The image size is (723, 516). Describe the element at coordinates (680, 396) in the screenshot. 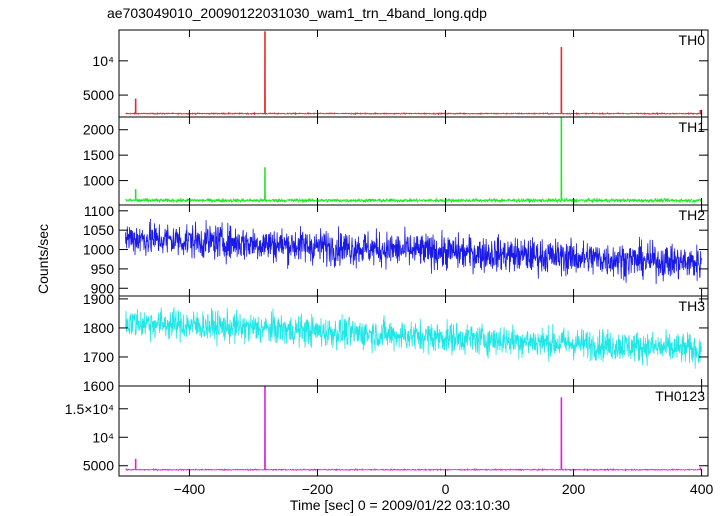

I see `panel-label-th0123: TH0123` at that location.